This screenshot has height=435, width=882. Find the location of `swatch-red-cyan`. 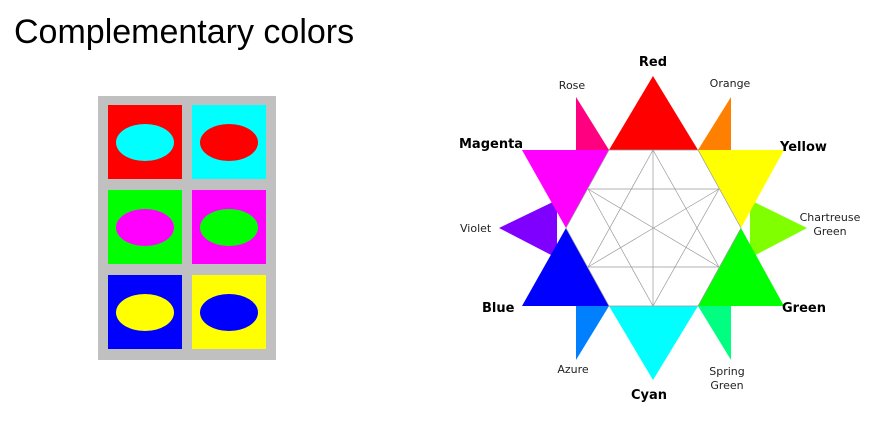

swatch-red-cyan is located at coordinates (145, 142).